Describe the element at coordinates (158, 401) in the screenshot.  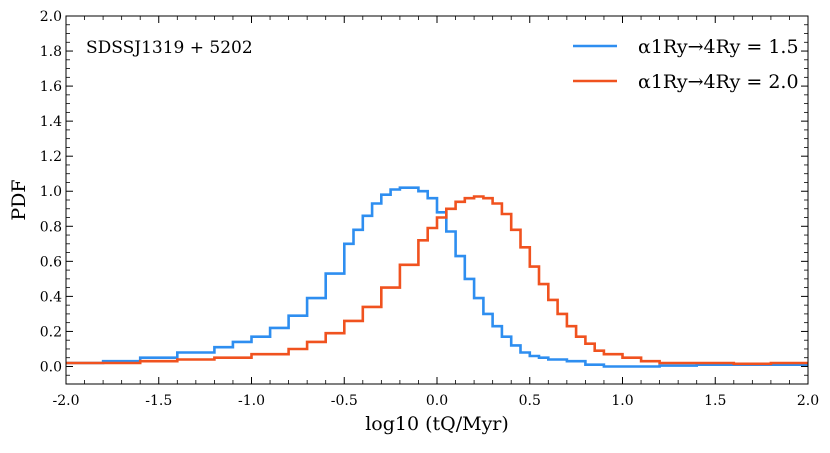
I see `x-tick-label: -1.5` at that location.